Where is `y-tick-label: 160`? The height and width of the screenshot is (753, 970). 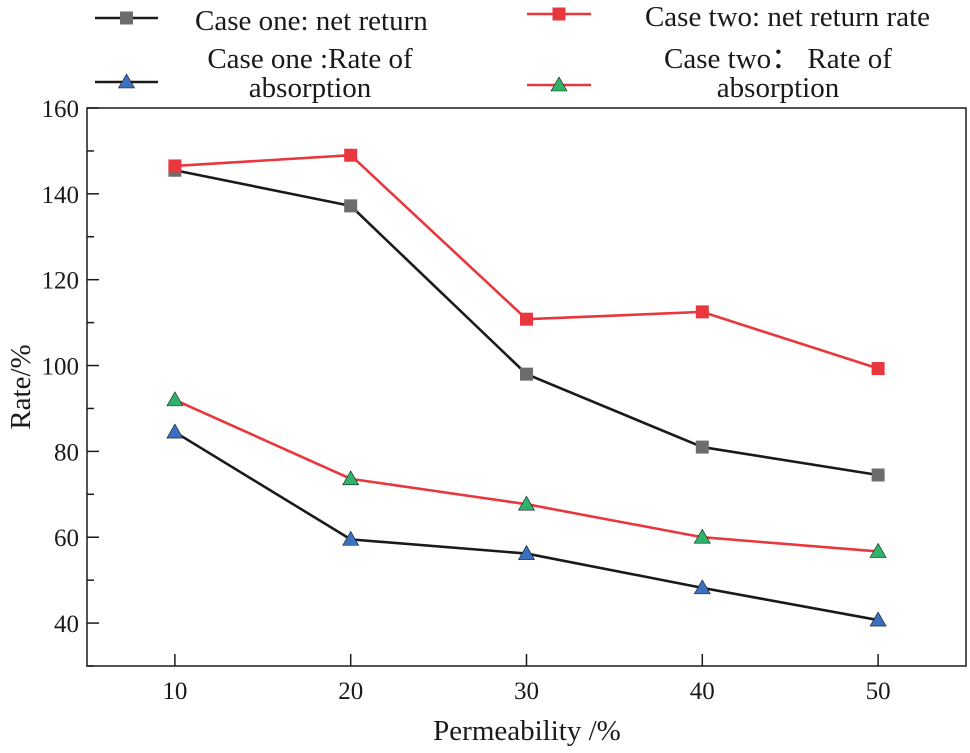
y-tick-label: 160 is located at coordinates (61, 109).